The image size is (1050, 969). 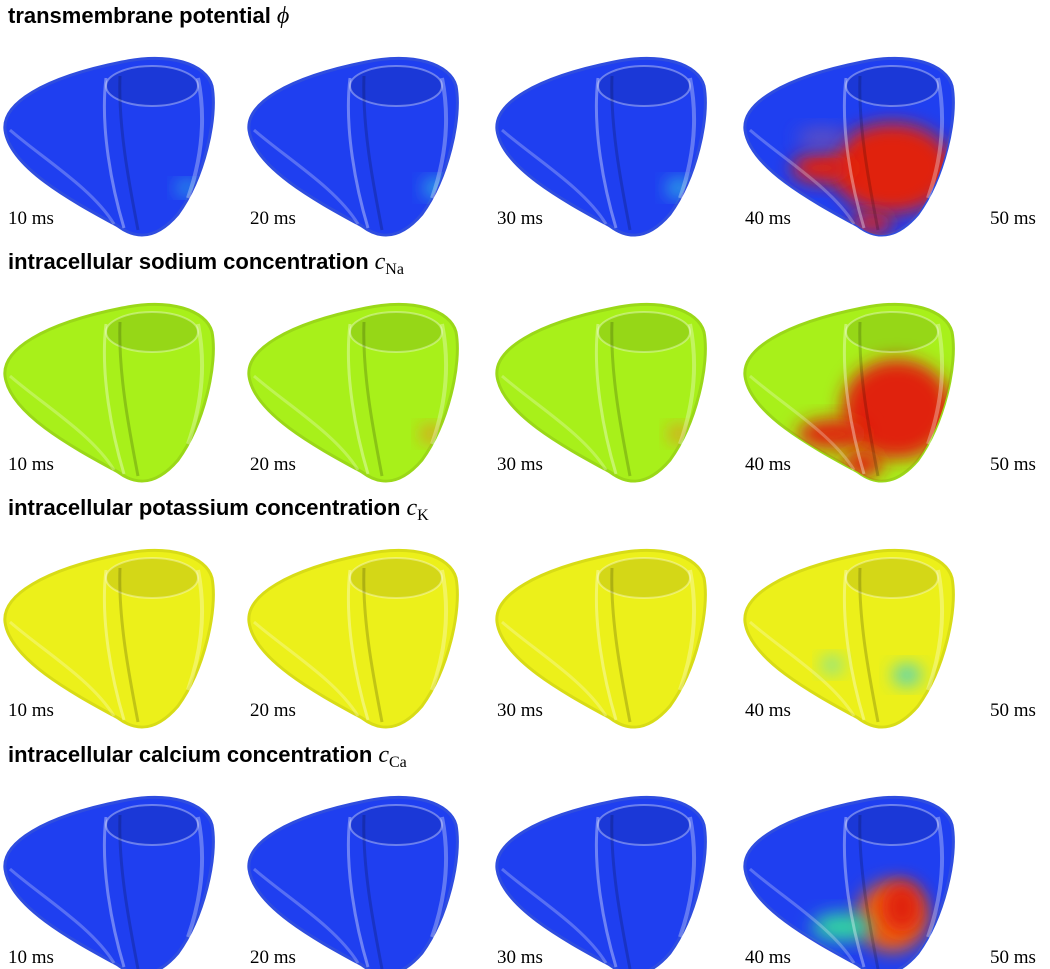 What do you see at coordinates (188, 261) in the screenshot?
I see `title-text: intracellular sodium concentration` at bounding box center [188, 261].